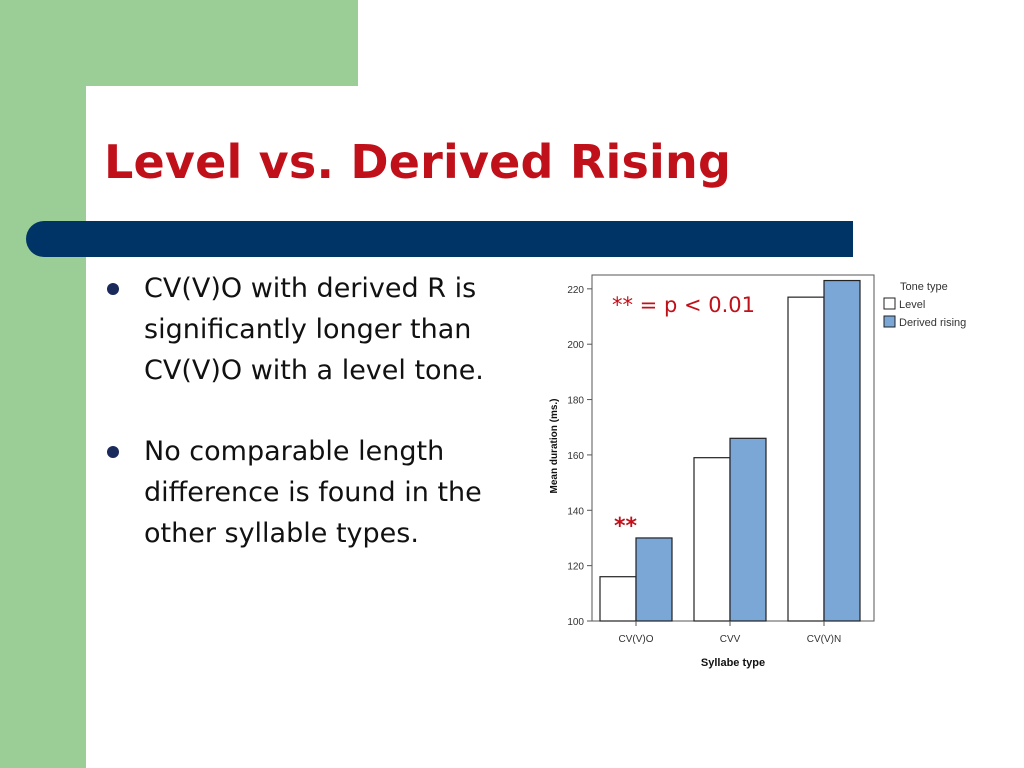  Describe the element at coordinates (683, 305) in the screenshot. I see `significance-key: ** = p < 0.01` at that location.